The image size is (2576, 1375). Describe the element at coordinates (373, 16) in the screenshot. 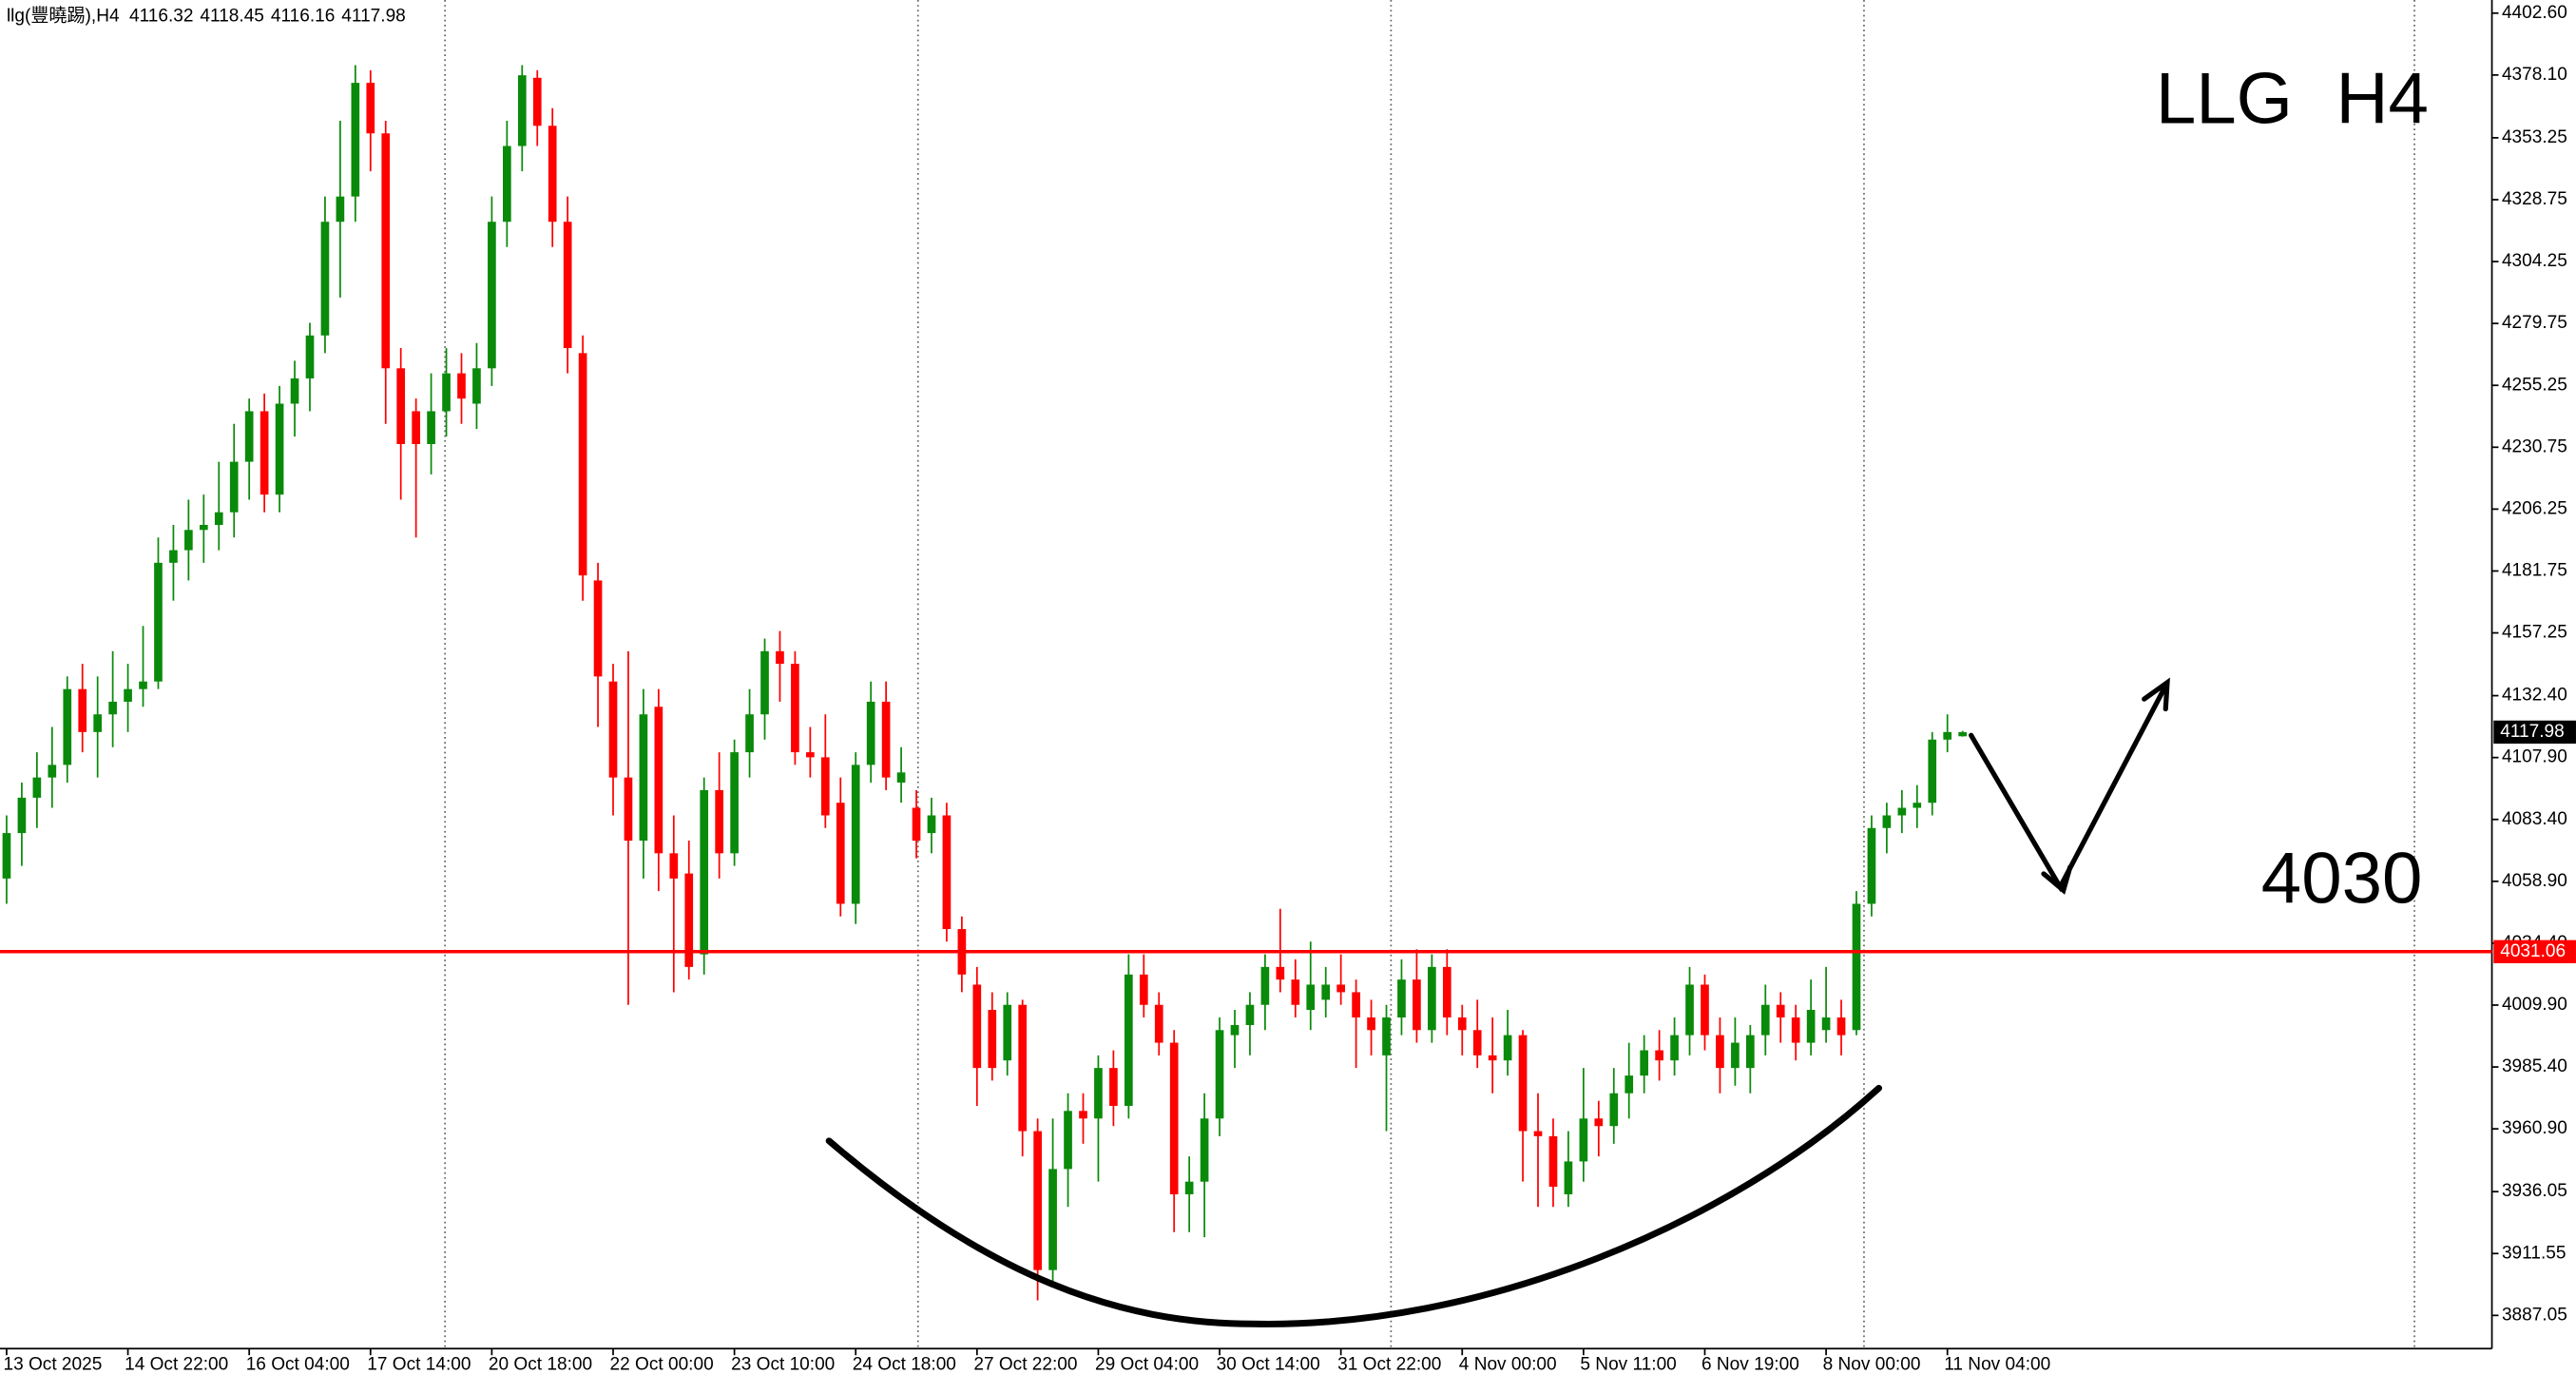

I see `info-close: 4117.98` at that location.